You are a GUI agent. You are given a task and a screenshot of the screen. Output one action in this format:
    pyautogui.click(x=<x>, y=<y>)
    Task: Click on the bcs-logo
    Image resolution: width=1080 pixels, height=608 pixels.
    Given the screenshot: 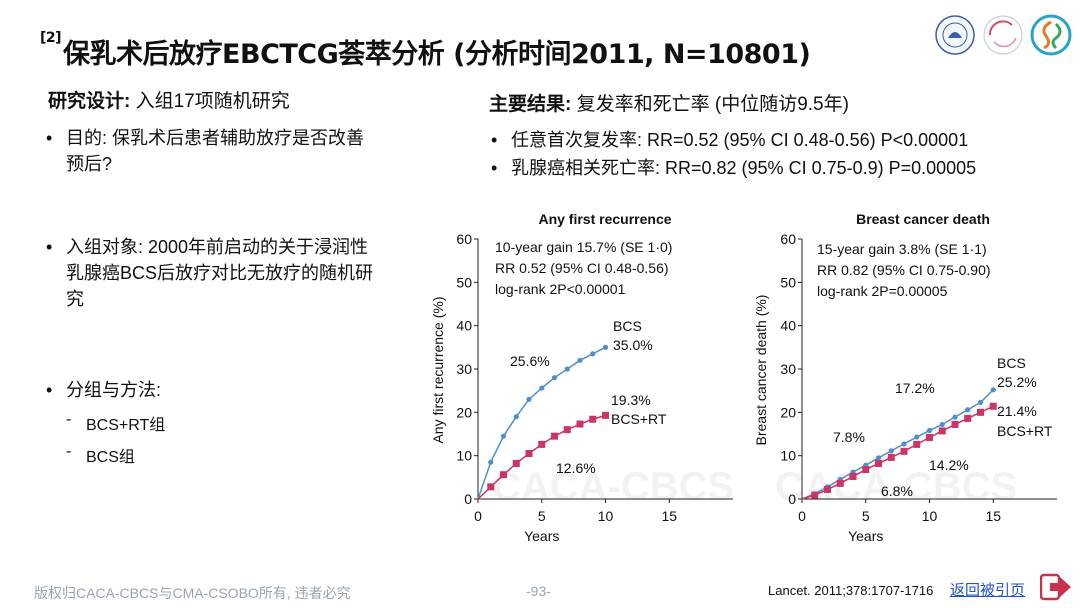 What is the action you would take?
    pyautogui.click(x=1003, y=35)
    